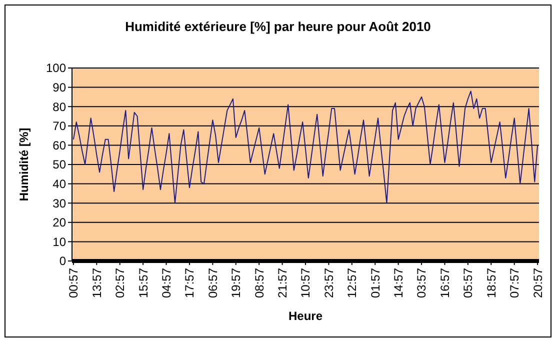  What do you see at coordinates (59, 165) in the screenshot?
I see `y-tick-label: 50` at bounding box center [59, 165].